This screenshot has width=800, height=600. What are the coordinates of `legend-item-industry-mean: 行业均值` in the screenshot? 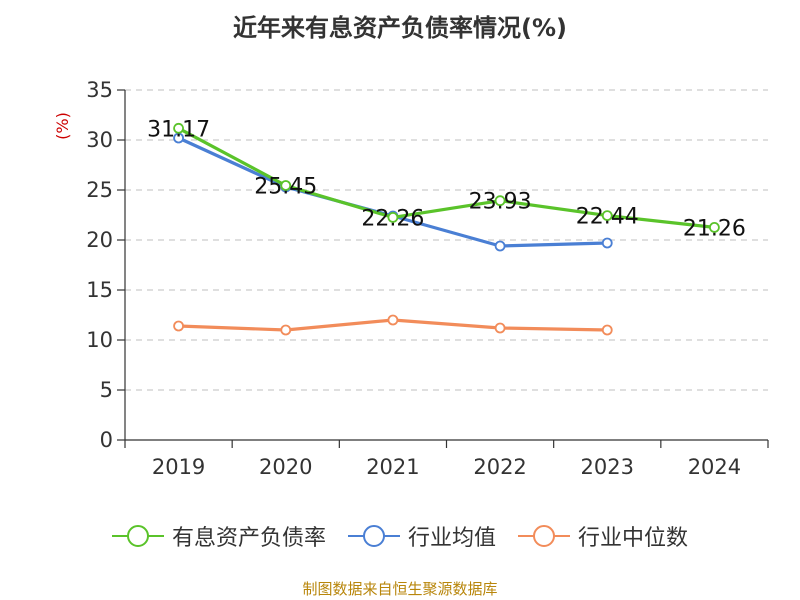 It's located at (421, 536).